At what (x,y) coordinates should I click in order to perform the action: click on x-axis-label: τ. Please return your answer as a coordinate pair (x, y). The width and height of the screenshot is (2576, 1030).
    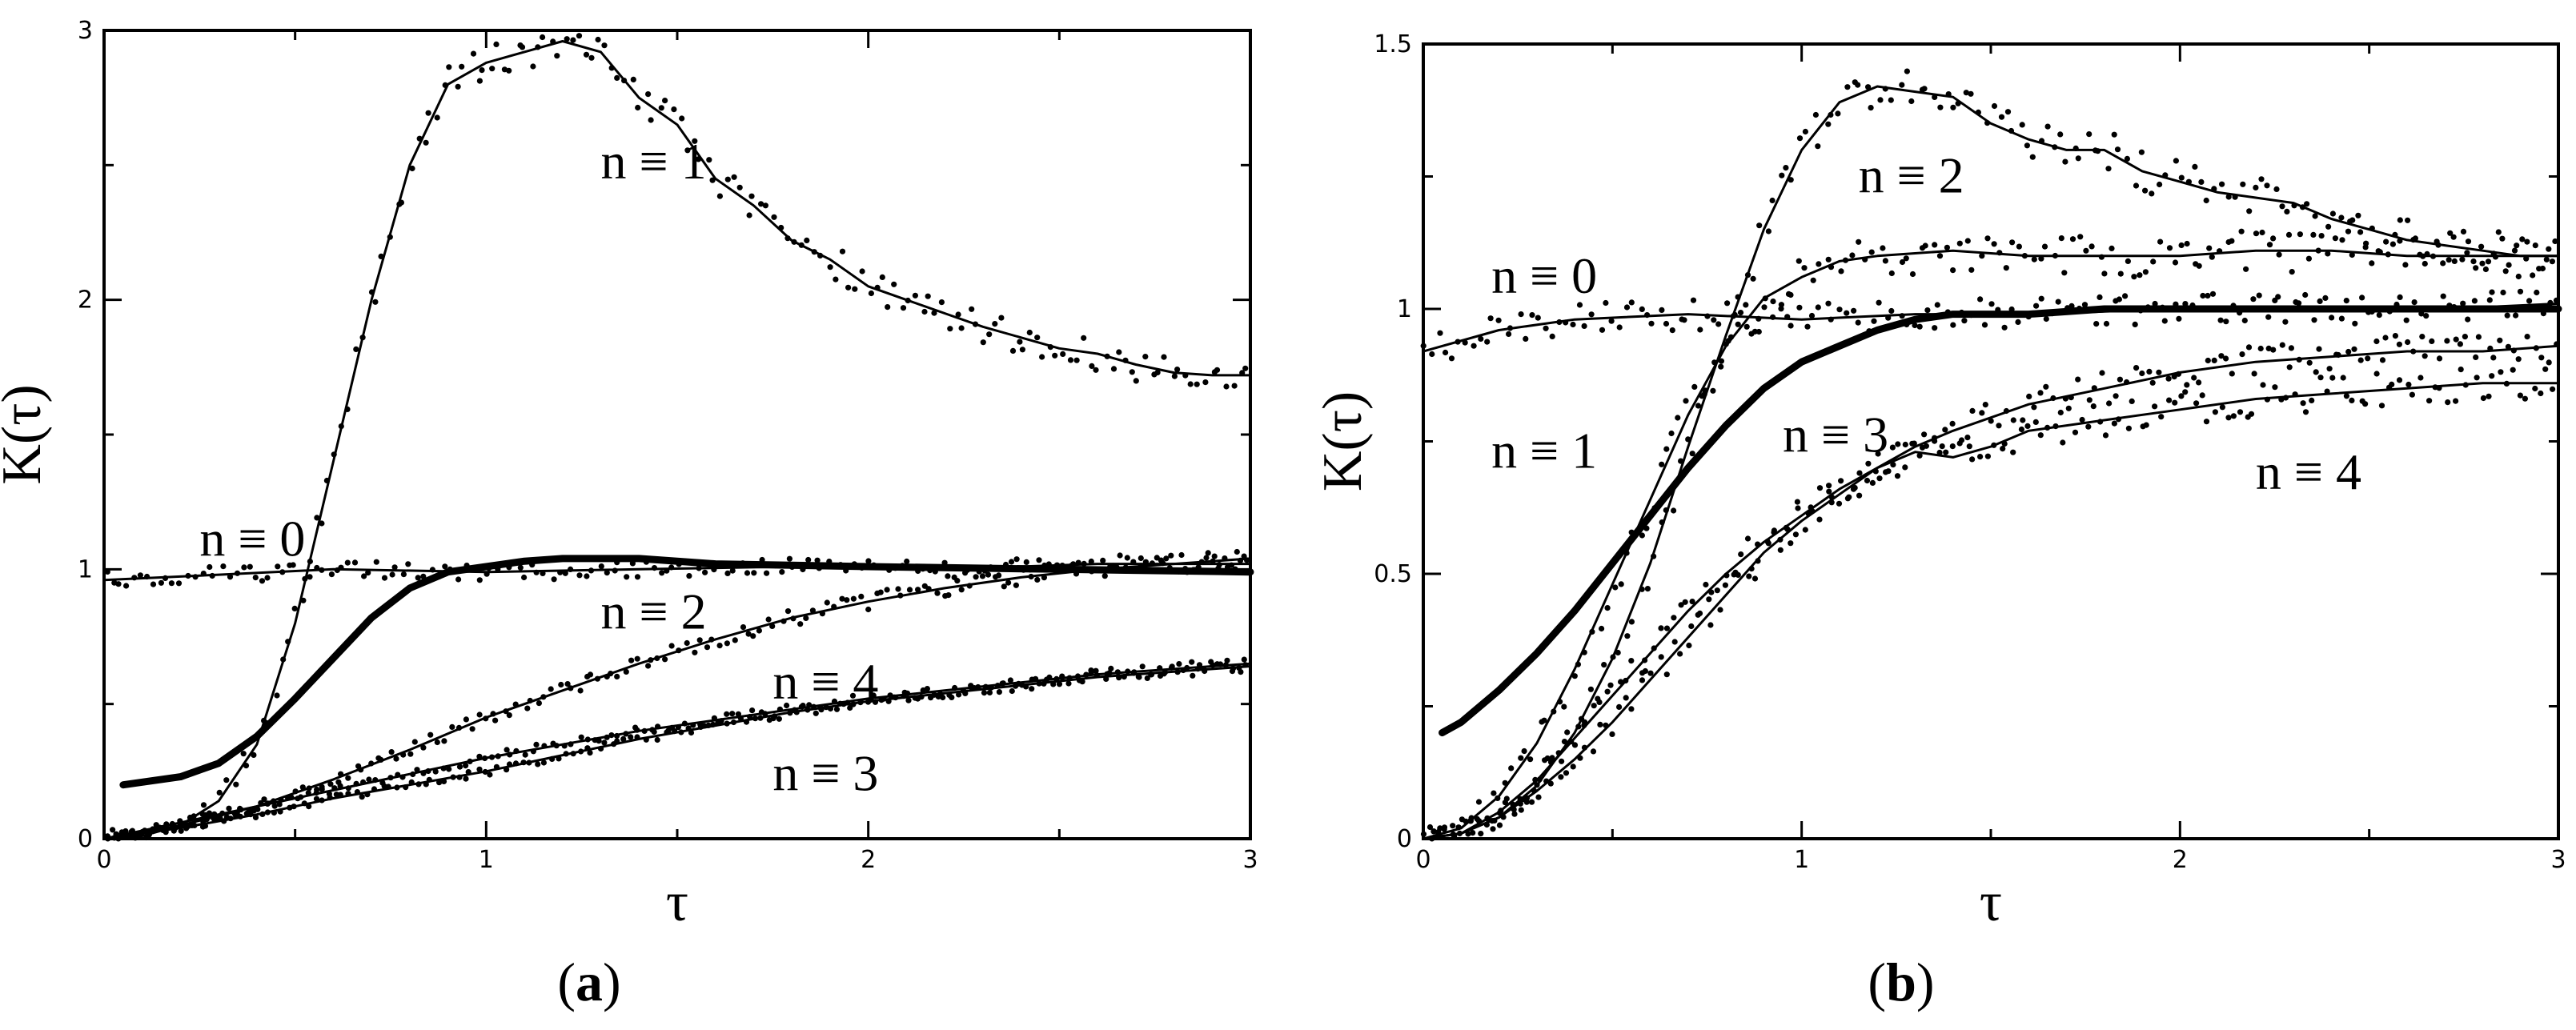
    Looking at the image, I should click on (677, 902).